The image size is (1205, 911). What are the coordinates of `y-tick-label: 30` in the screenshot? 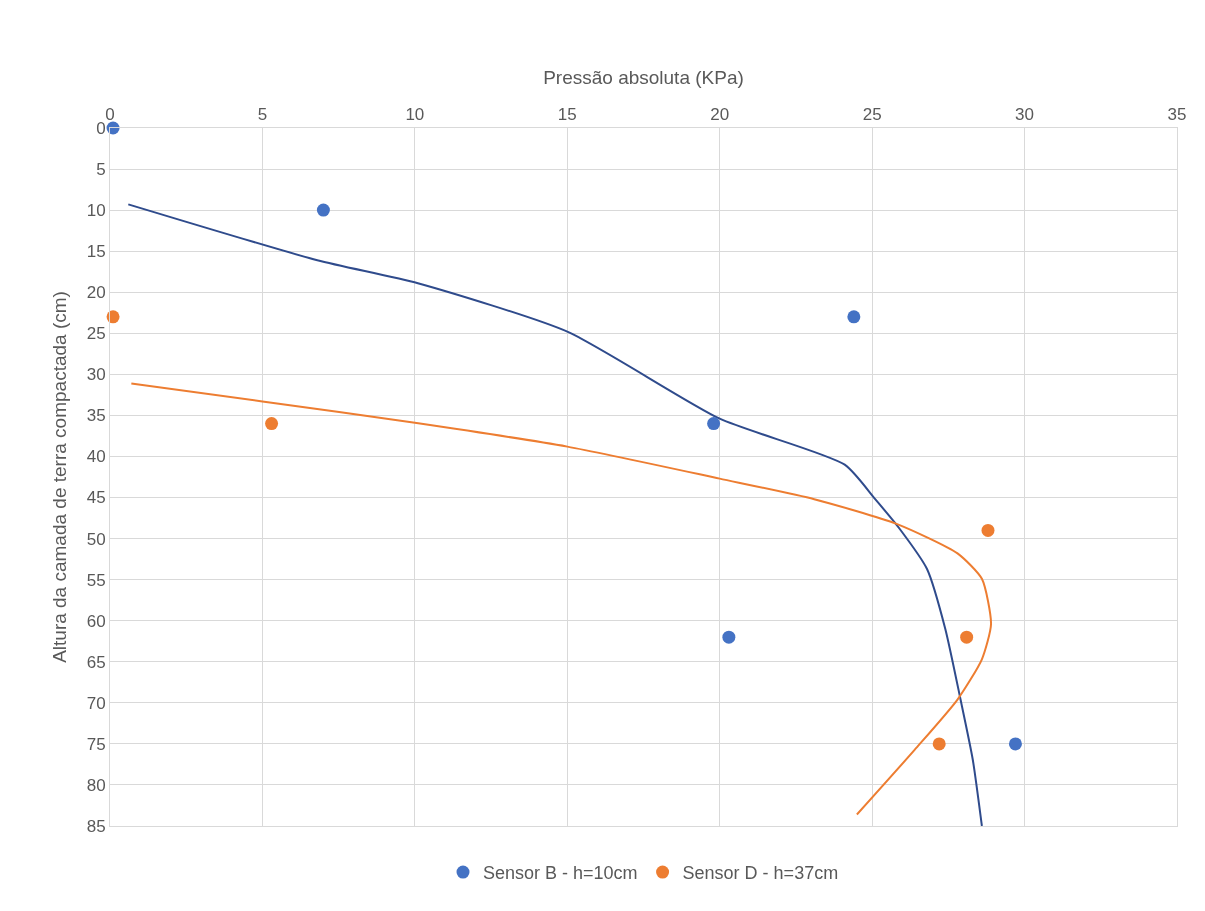 It's located at (96, 375).